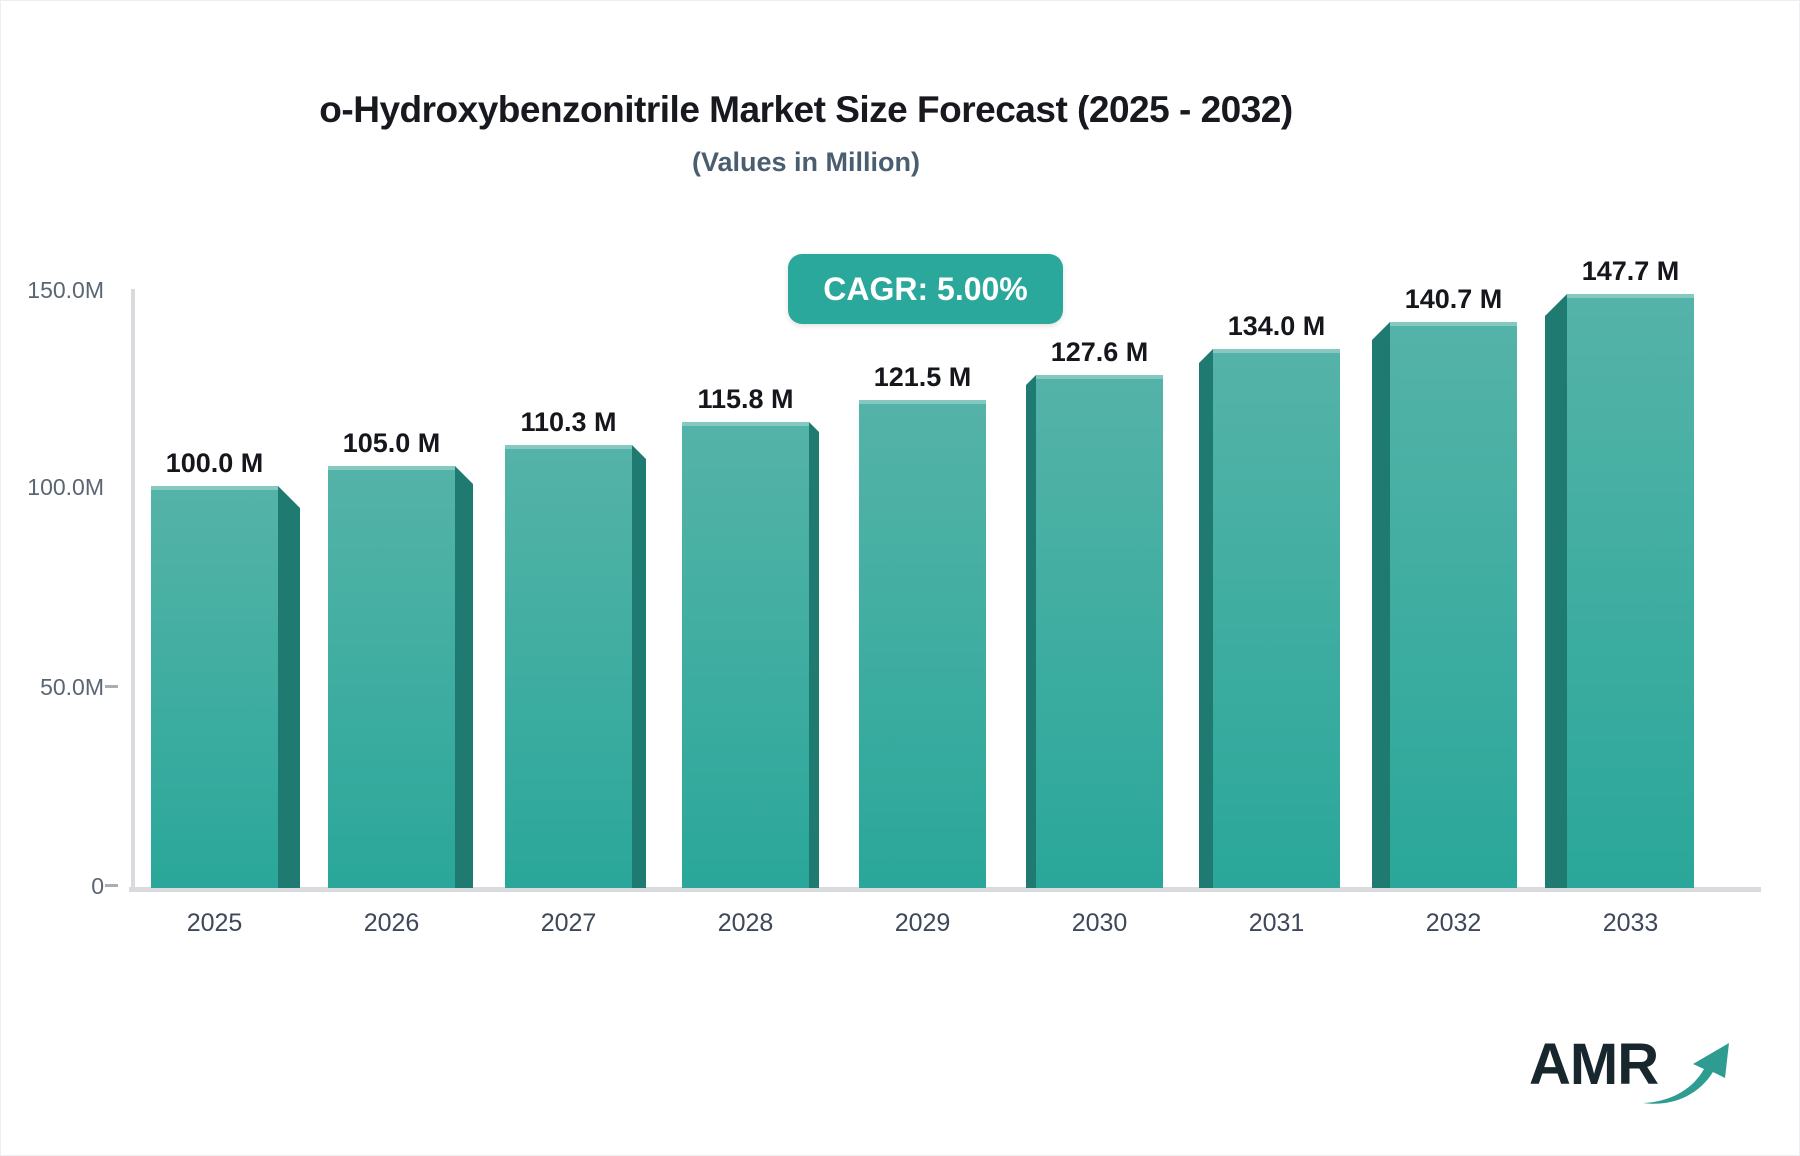 This screenshot has height=1156, width=1800. What do you see at coordinates (1276, 923) in the screenshot?
I see `x-axis-label-2031: 2031` at bounding box center [1276, 923].